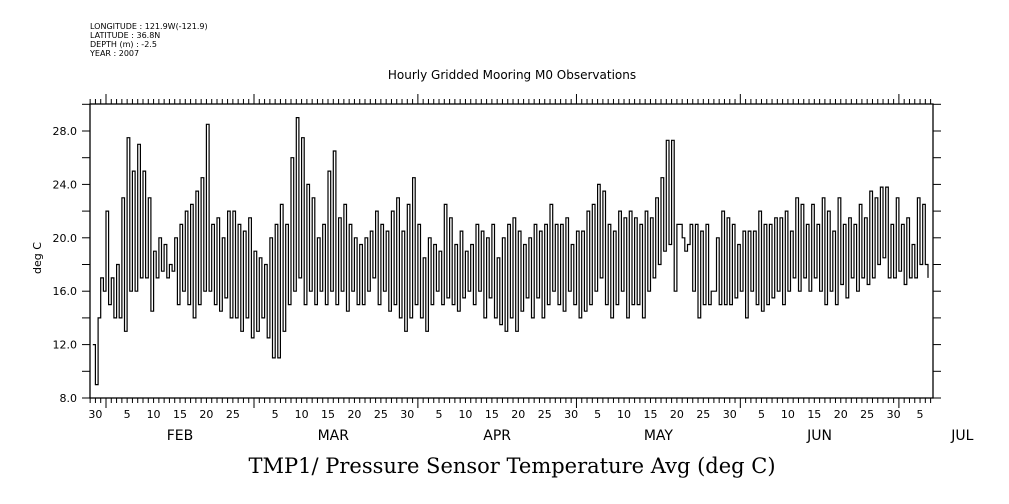 The image size is (1009, 504). What do you see at coordinates (65, 291) in the screenshot?
I see `y-tick-label: 16.0` at bounding box center [65, 291].